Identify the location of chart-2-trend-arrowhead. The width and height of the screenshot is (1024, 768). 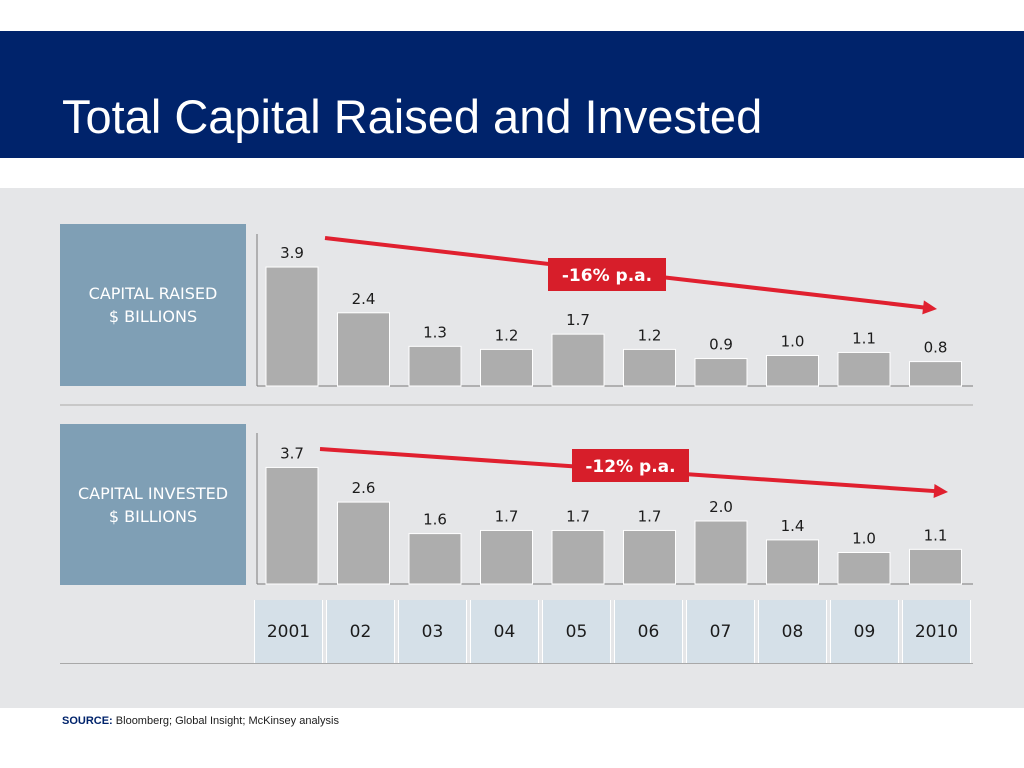
(940, 491).